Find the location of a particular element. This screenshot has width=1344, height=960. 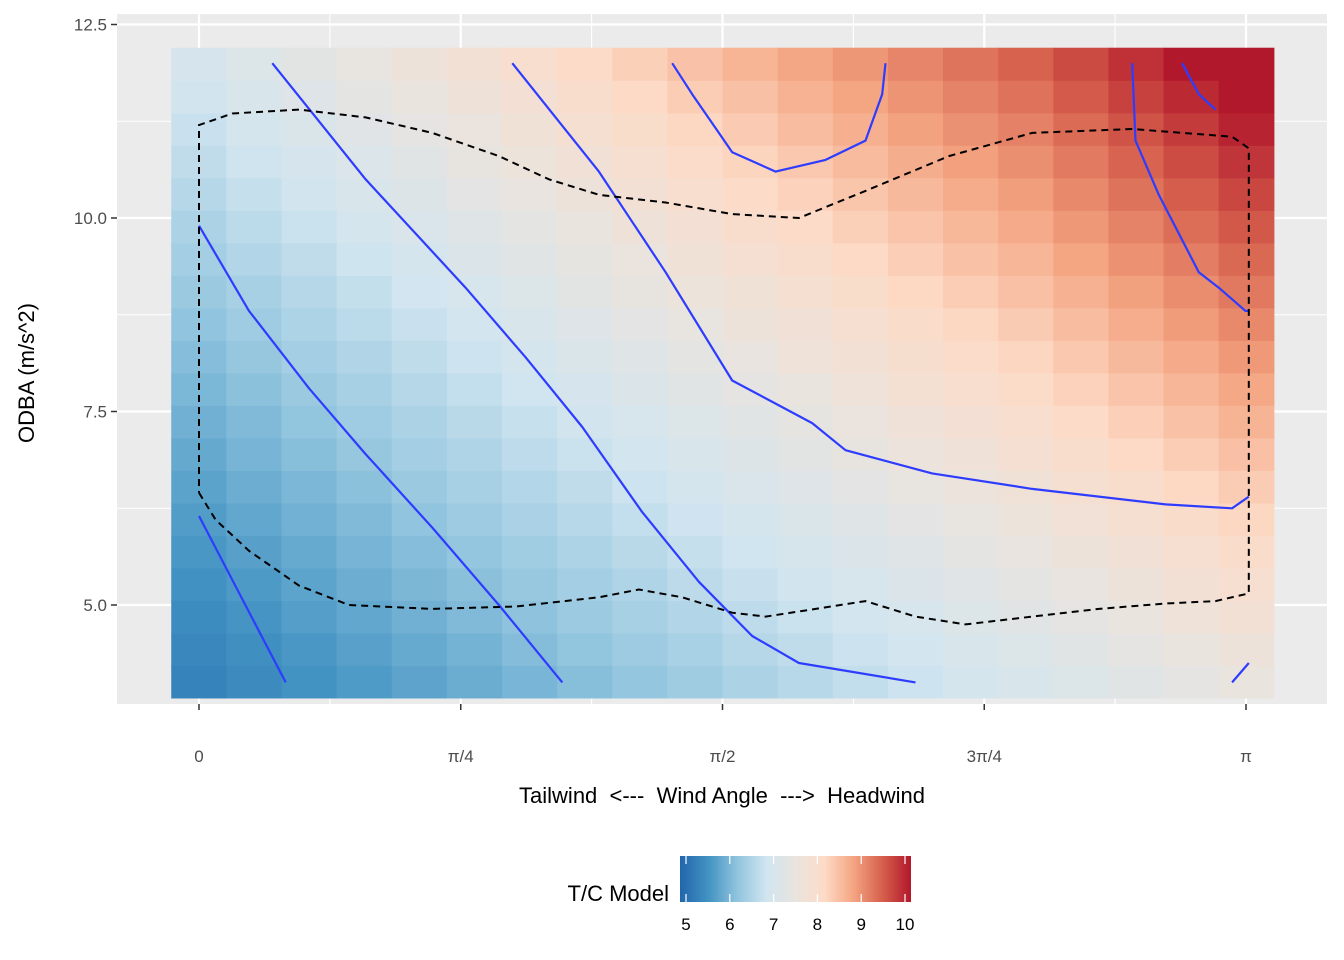

x-axis: 0 π/4 π/2 3π/4 π is located at coordinates (723, 735).